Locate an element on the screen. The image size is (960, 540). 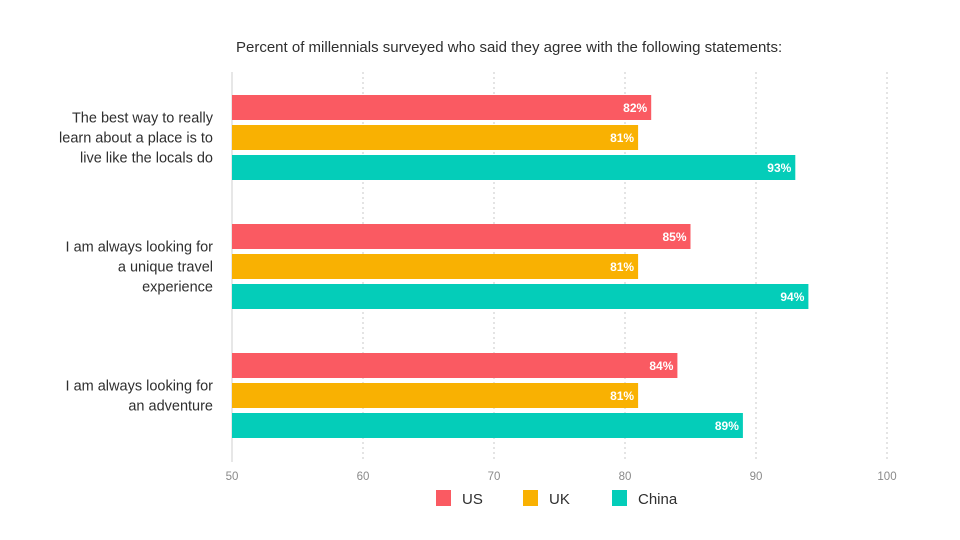
data-label: 85% is located at coordinates (674, 237).